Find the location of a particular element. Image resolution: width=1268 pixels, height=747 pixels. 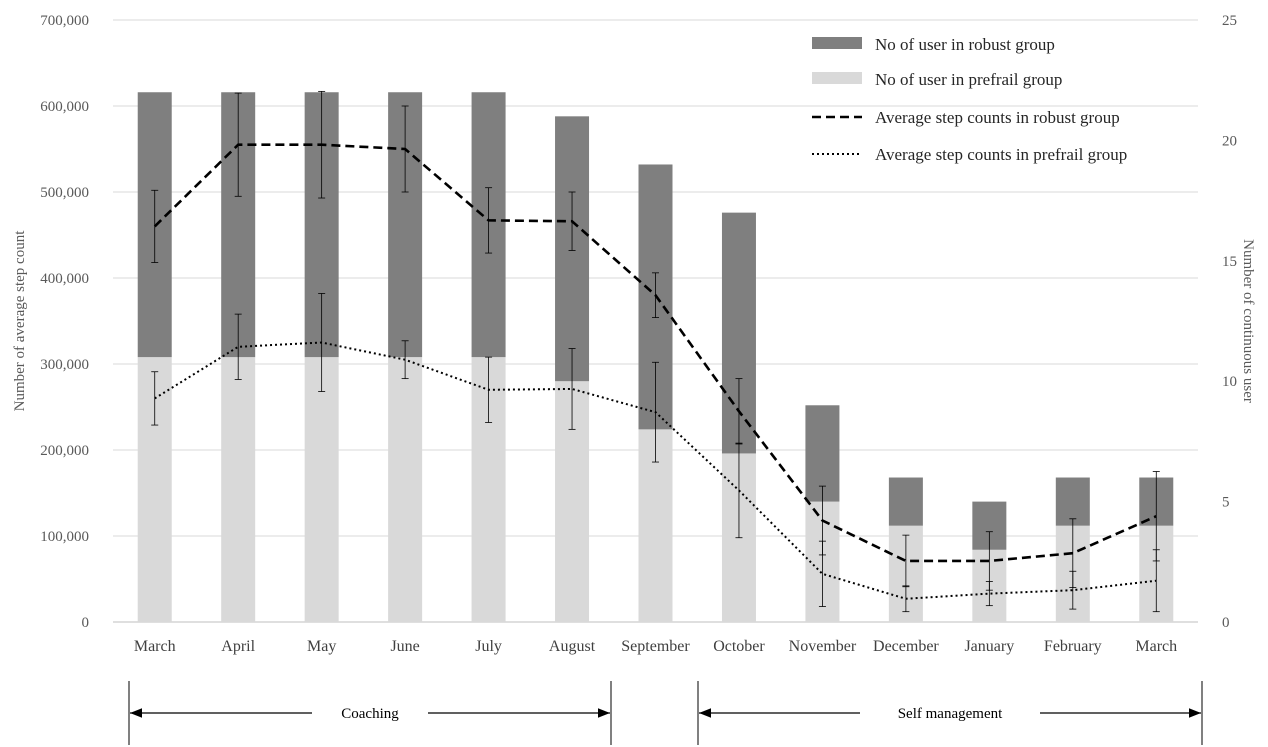

x-category-label: July is located at coordinates (488, 646).